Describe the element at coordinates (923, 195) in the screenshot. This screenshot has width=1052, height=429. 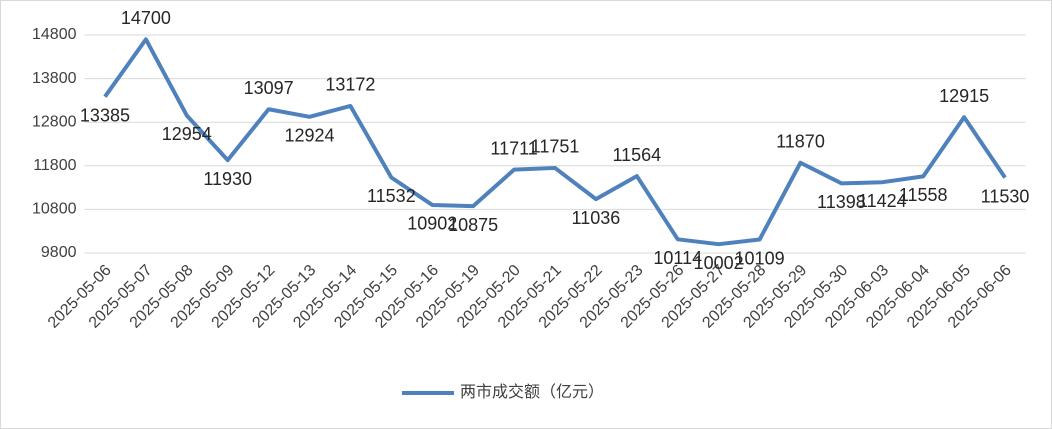
I see `value-label: 11558` at that location.